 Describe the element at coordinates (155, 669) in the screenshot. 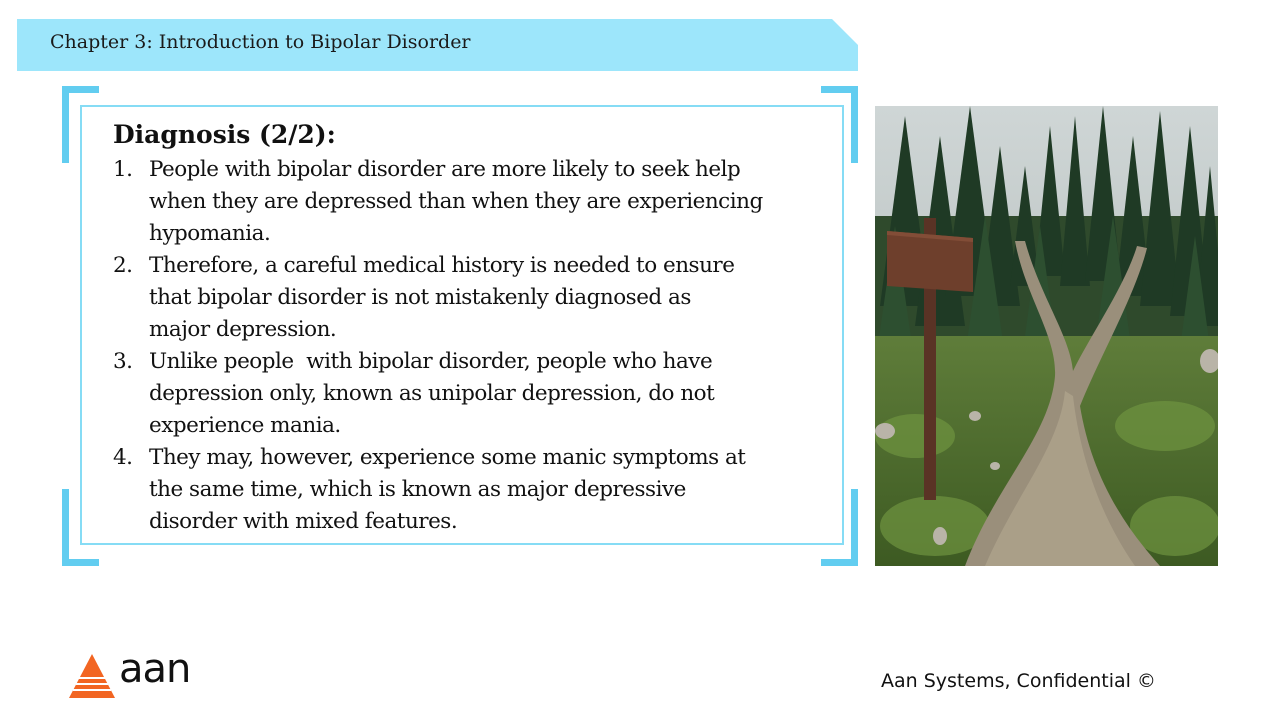

I see `aan-logo-text: aan` at that location.